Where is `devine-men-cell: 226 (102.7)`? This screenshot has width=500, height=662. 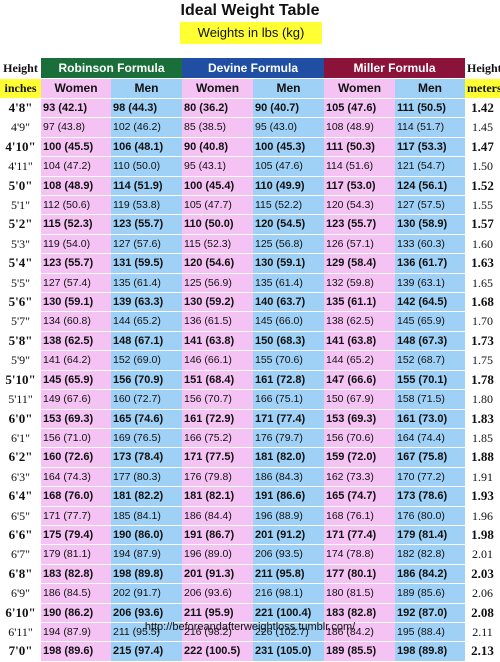 devine-men-cell: 226 (102.7) is located at coordinates (288, 632).